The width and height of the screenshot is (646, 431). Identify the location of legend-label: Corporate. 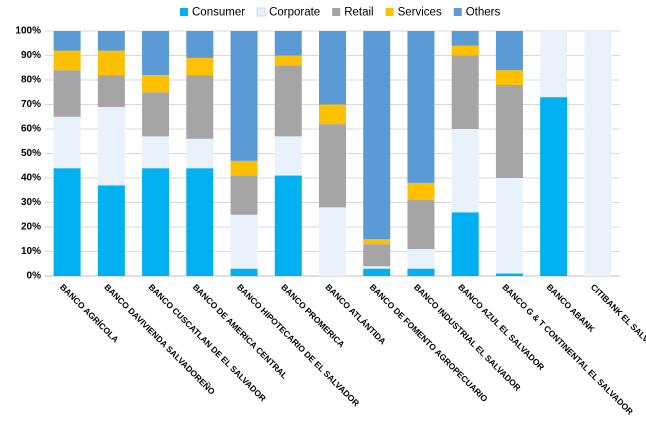
(294, 13).